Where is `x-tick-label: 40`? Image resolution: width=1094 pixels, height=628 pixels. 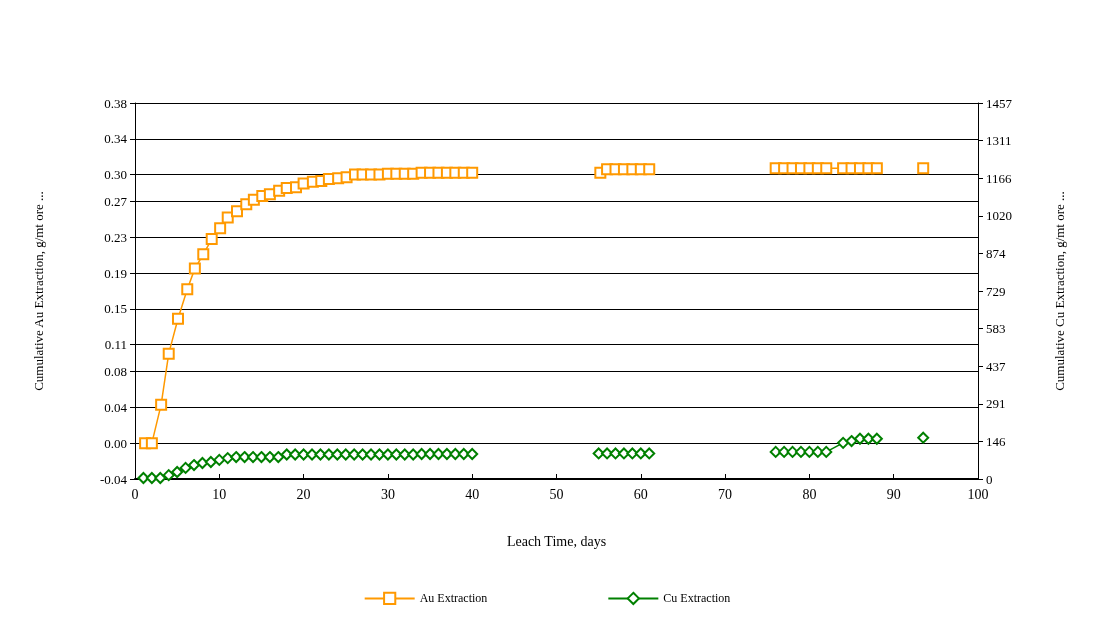
x-tick-label: 40 is located at coordinates (472, 494).